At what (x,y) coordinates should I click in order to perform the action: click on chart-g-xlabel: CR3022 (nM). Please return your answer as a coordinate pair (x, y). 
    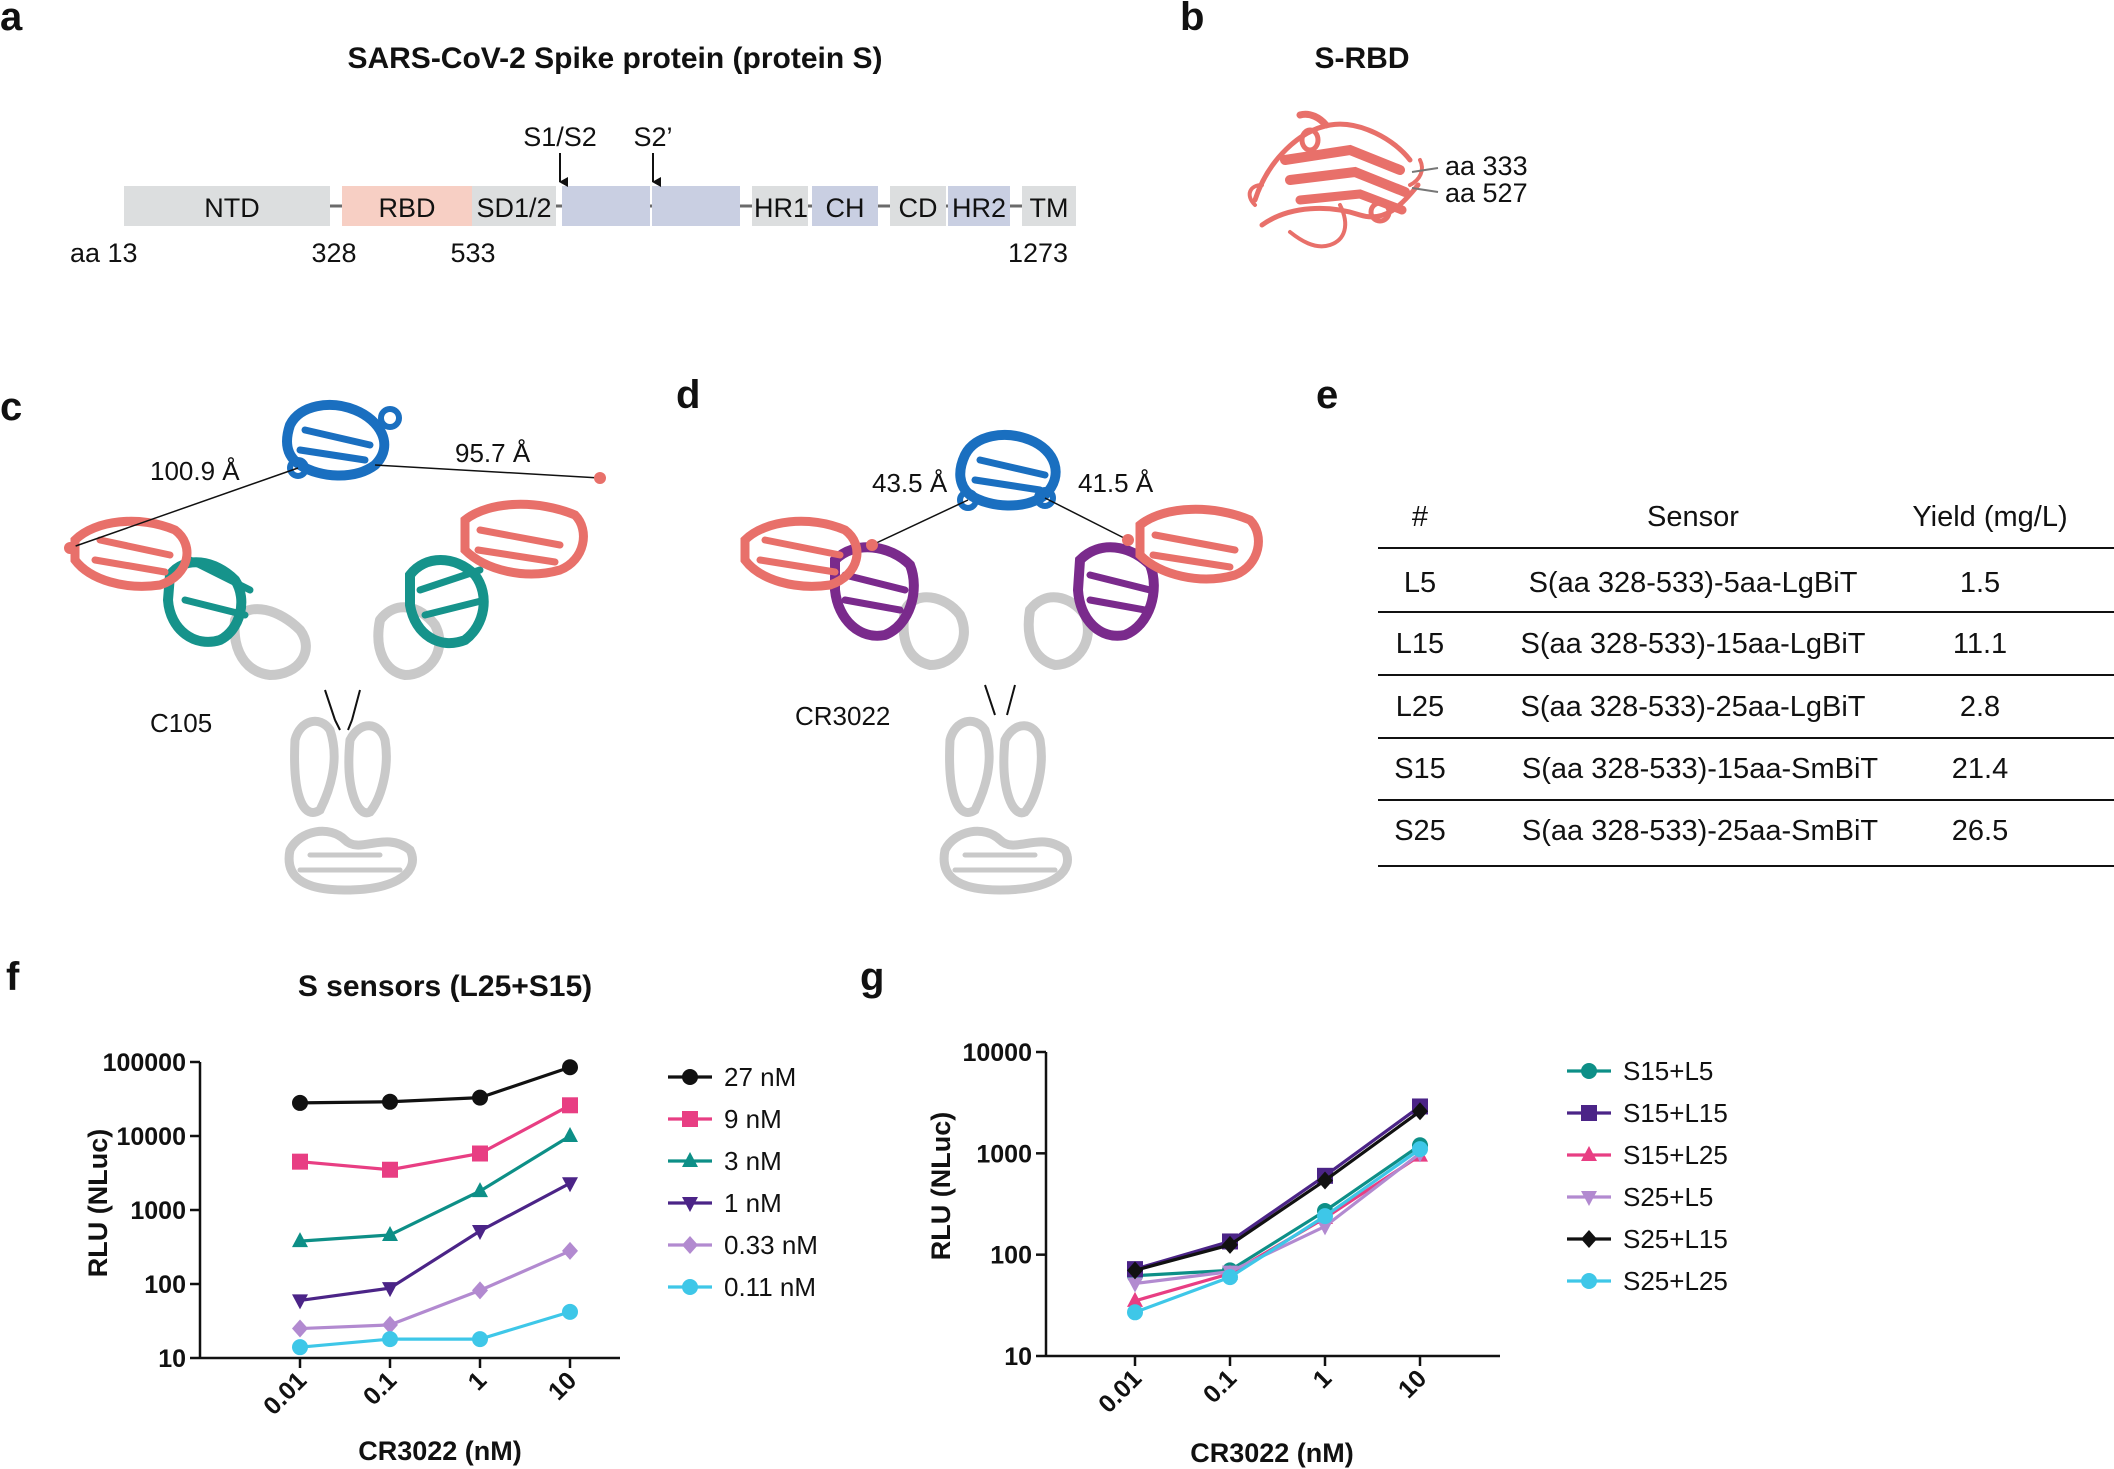
    Looking at the image, I should click on (1272, 1453).